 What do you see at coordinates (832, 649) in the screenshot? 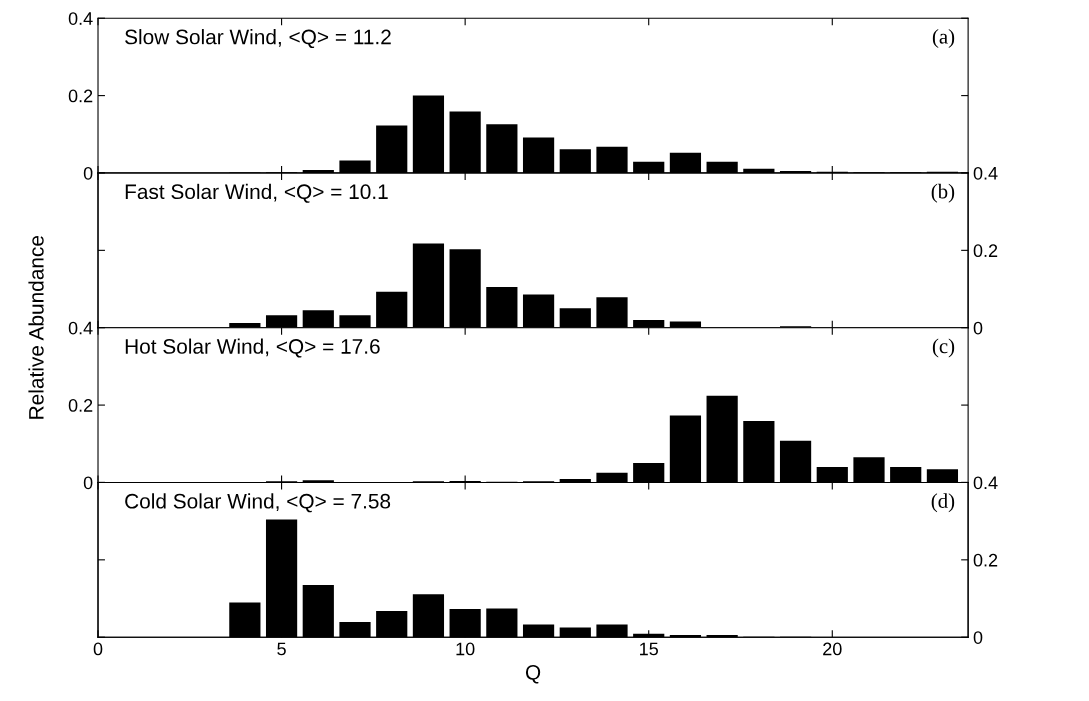
I see `x-tick-label: 20` at bounding box center [832, 649].